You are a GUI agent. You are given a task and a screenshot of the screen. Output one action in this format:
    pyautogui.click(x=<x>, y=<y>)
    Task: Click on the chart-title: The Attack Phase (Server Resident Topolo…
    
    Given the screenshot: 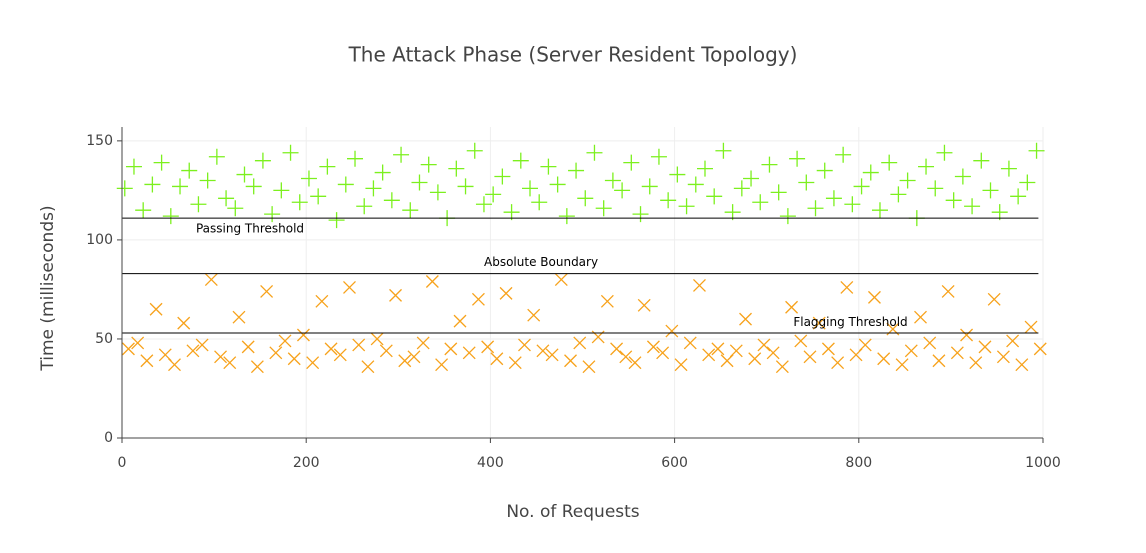 What is the action you would take?
    pyautogui.click(x=573, y=55)
    